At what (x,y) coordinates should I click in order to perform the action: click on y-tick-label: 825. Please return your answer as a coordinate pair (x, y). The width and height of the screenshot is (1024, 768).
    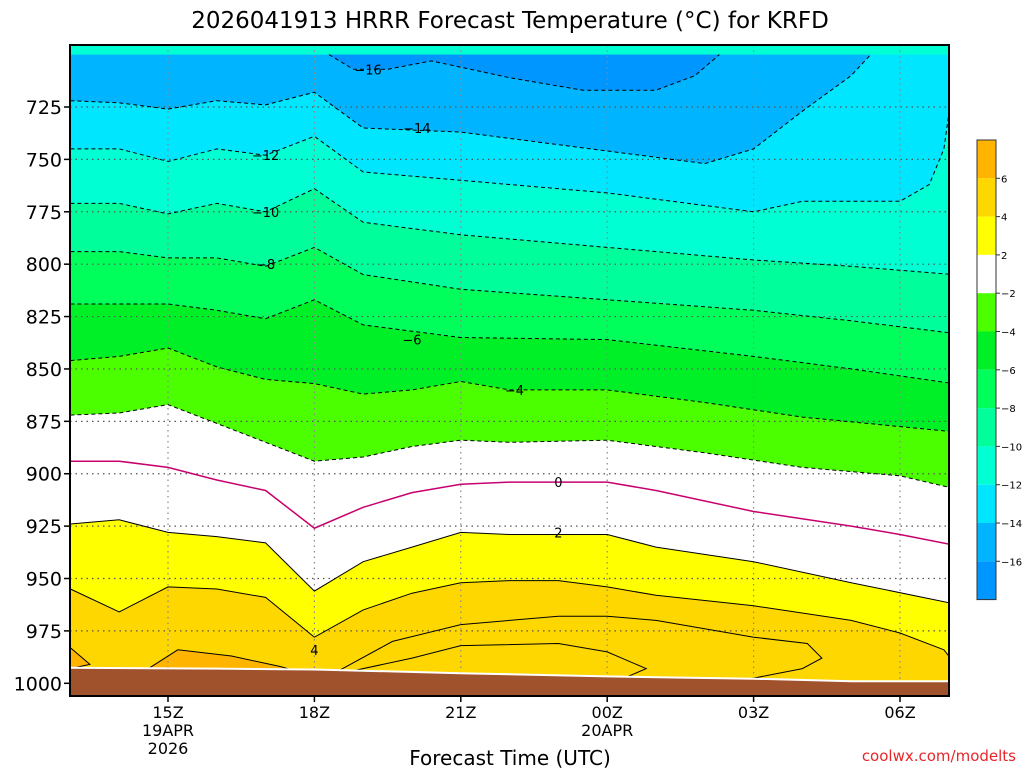
    Looking at the image, I should click on (44, 318).